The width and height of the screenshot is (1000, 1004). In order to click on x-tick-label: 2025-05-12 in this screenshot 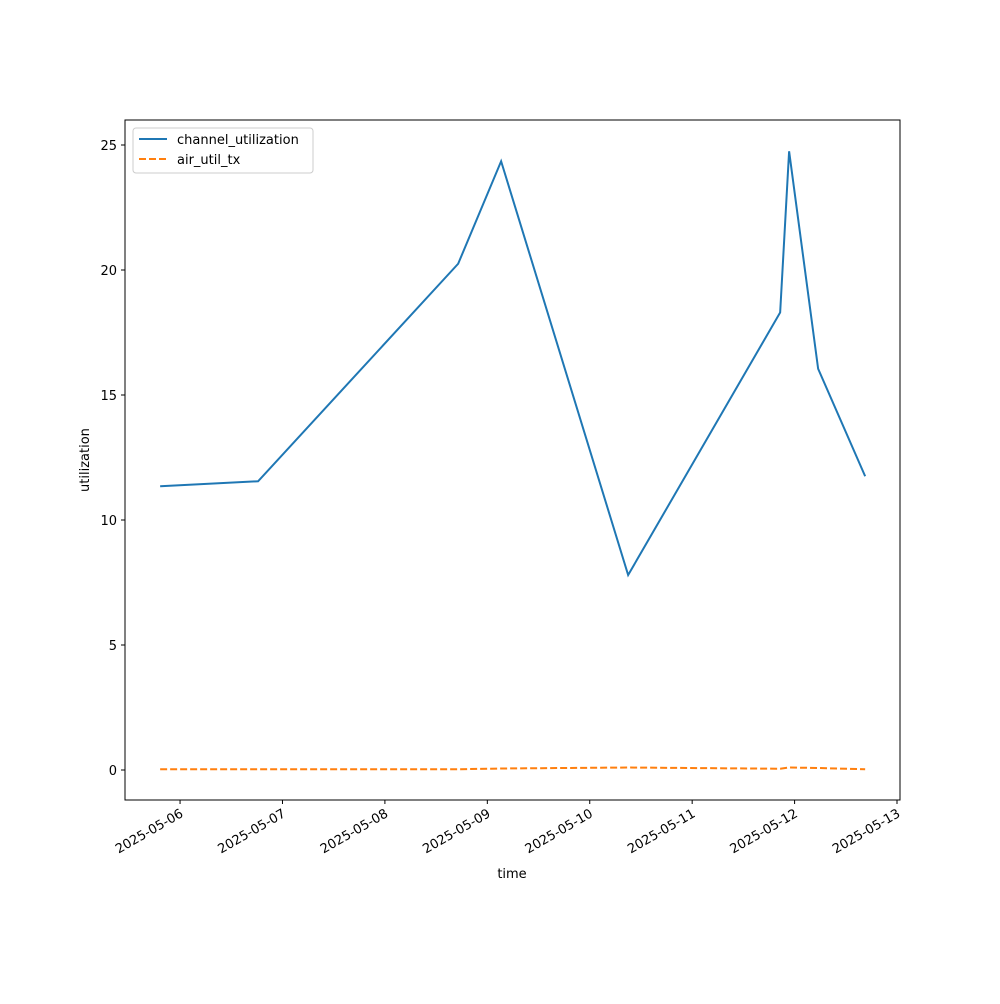, I will do `click(764, 831)`.